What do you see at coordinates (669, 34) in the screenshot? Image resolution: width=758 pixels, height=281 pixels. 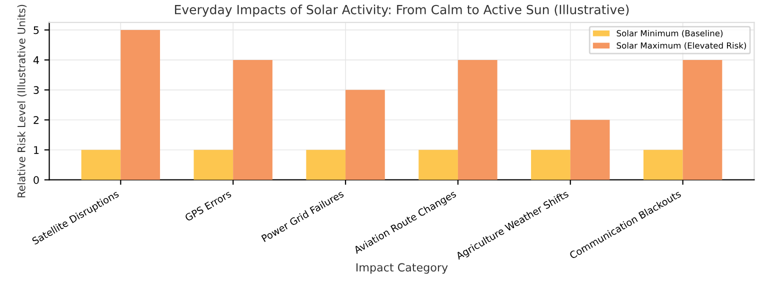 I see `legend-label: Solar Minimum (Baseline)` at bounding box center [669, 34].